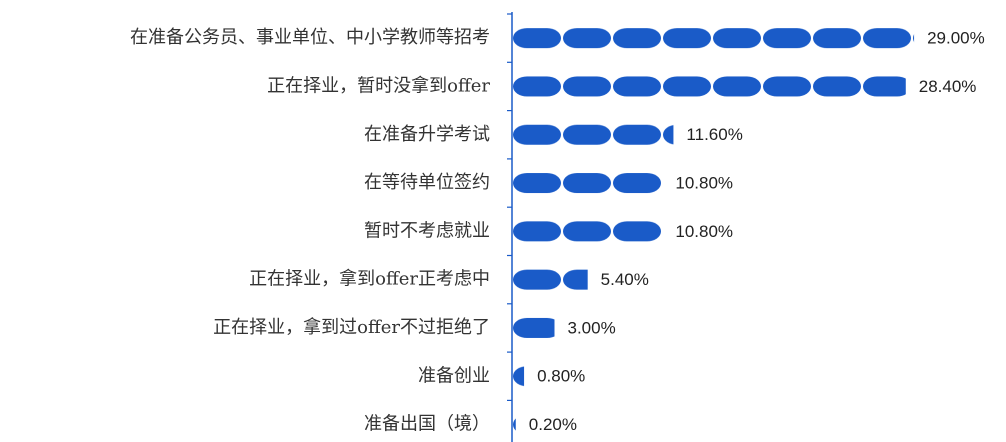 The height and width of the screenshot is (442, 1006). What do you see at coordinates (427, 230) in the screenshot?
I see `category-label: 暂时不考虑就业` at bounding box center [427, 230].